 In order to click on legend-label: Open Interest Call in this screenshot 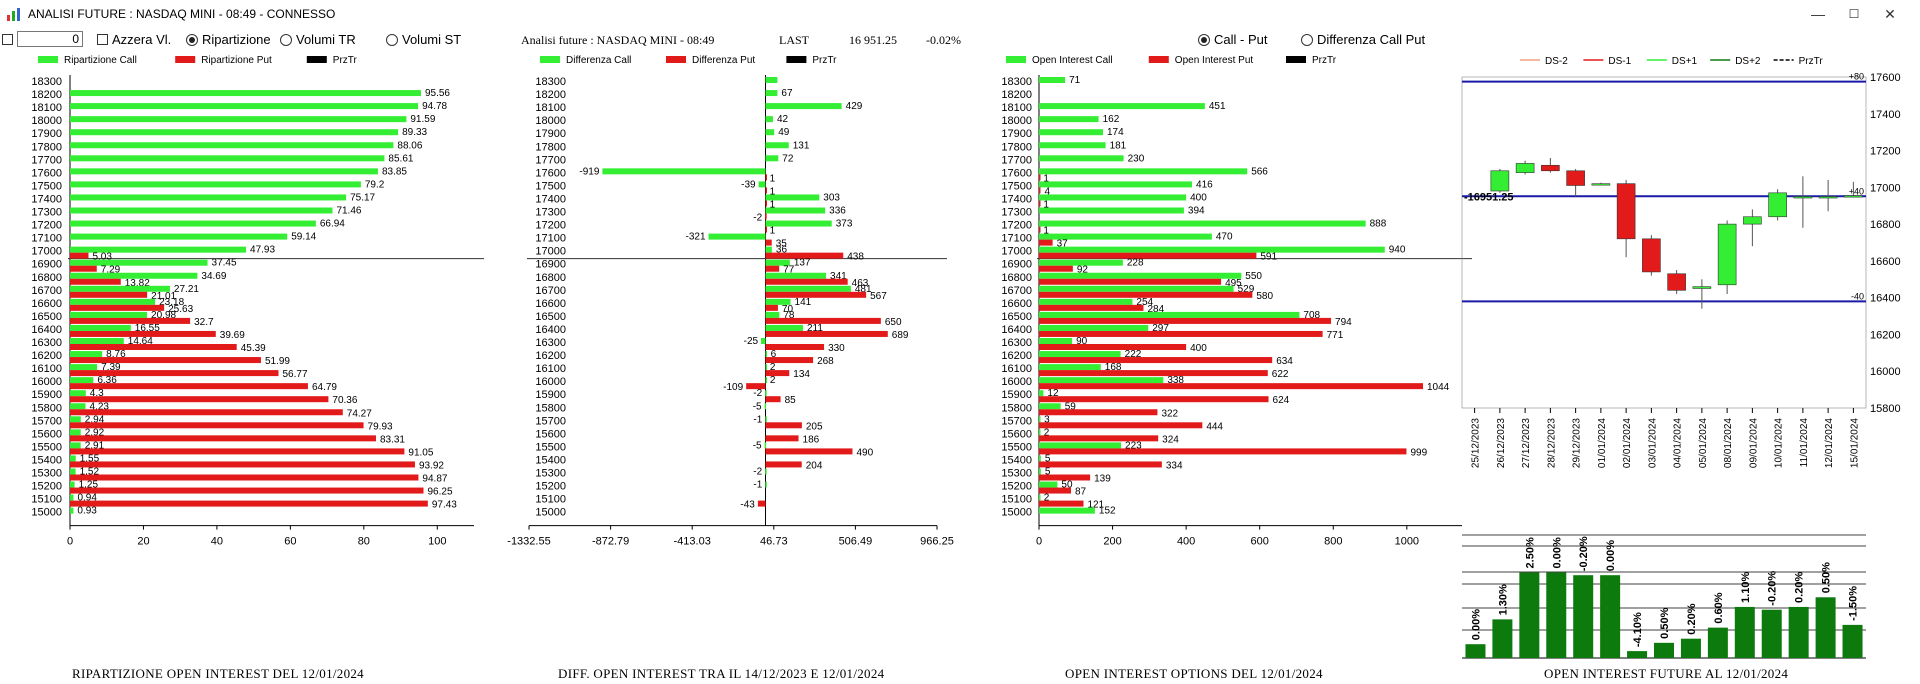, I will do `click(1072, 60)`.